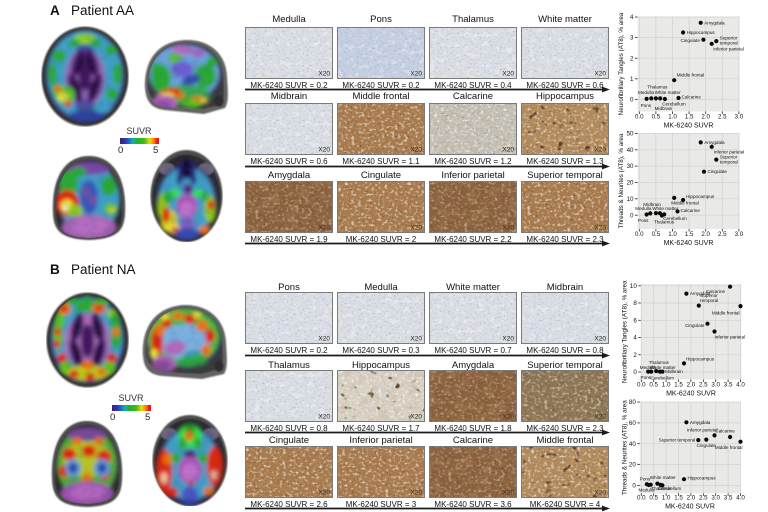  I want to click on svg-text: 2, so click(632, 58).